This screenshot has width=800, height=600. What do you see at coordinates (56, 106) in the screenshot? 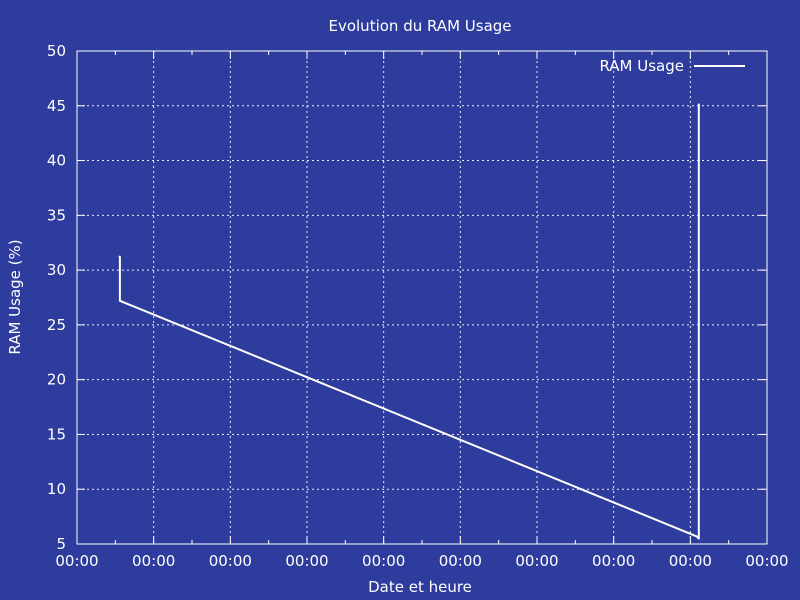
I see `y-tick-label: 45` at bounding box center [56, 106].